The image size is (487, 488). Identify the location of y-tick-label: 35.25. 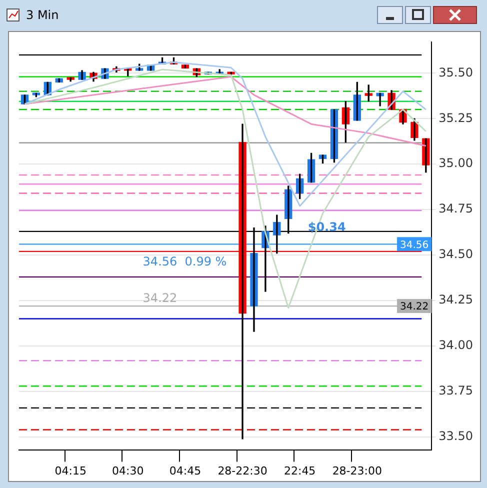
(456, 117).